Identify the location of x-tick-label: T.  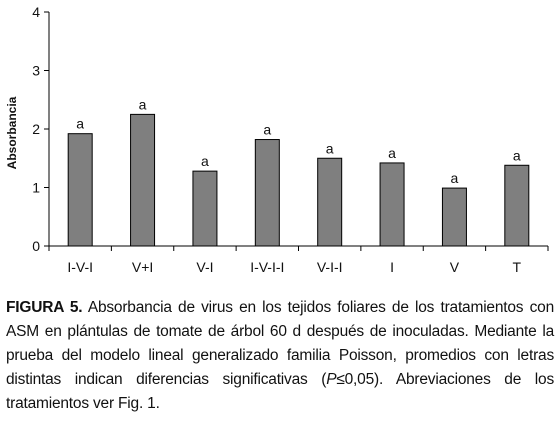
(517, 267).